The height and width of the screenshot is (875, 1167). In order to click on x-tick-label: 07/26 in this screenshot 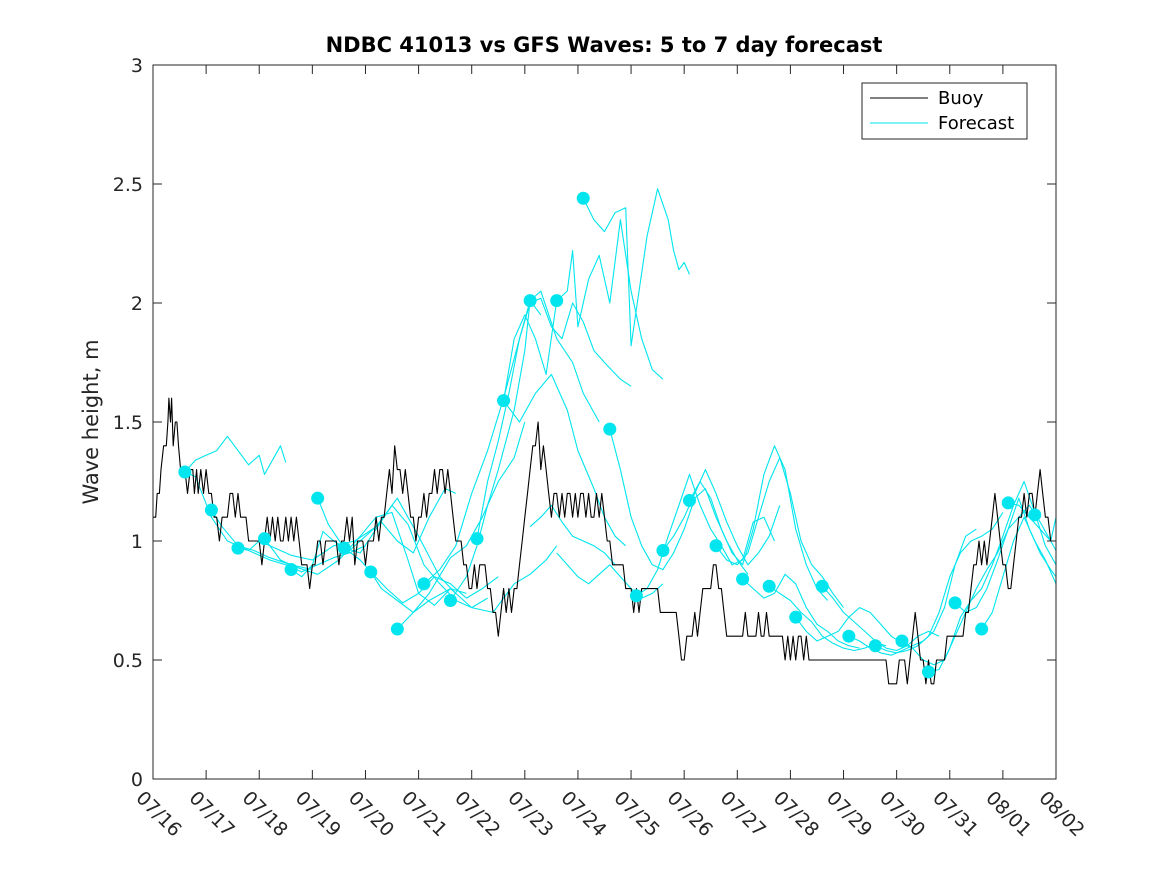, I will do `click(690, 814)`.